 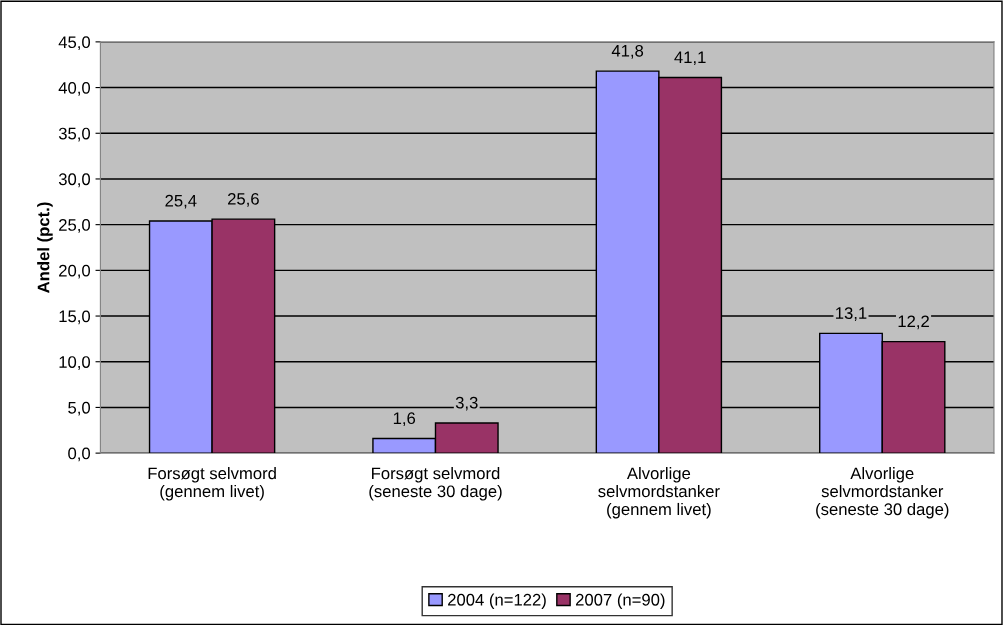 I want to click on y-tick-label: 5,0, so click(x=79, y=408).